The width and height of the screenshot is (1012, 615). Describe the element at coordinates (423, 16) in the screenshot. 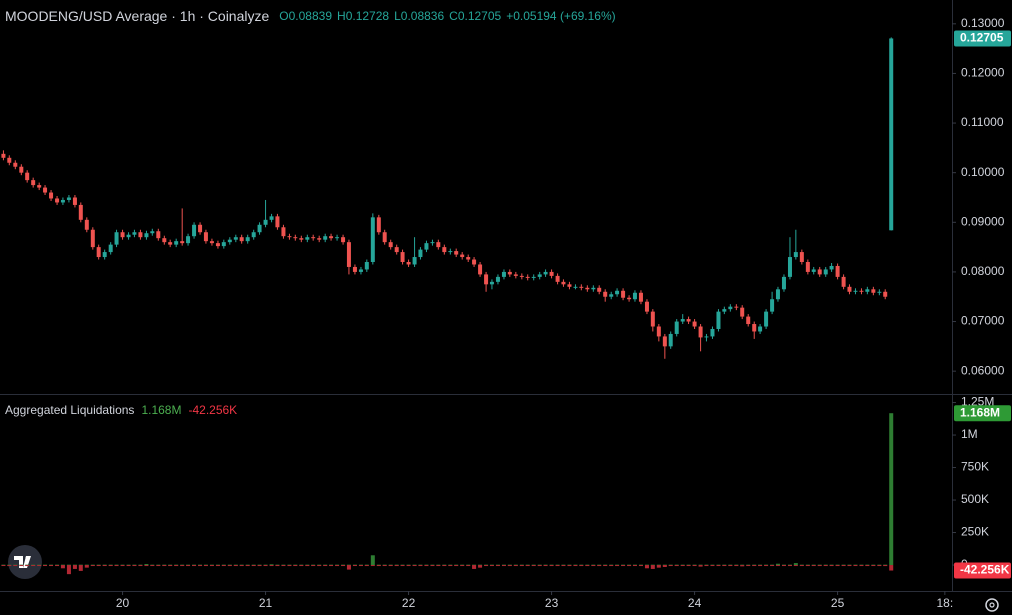

I see `ohlc-value: 0.08836` at that location.